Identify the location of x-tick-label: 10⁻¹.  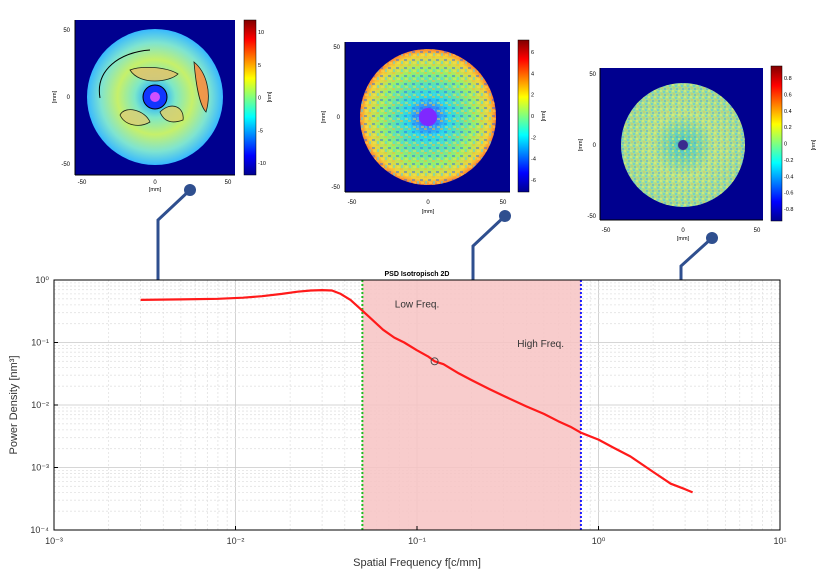
(417, 541).